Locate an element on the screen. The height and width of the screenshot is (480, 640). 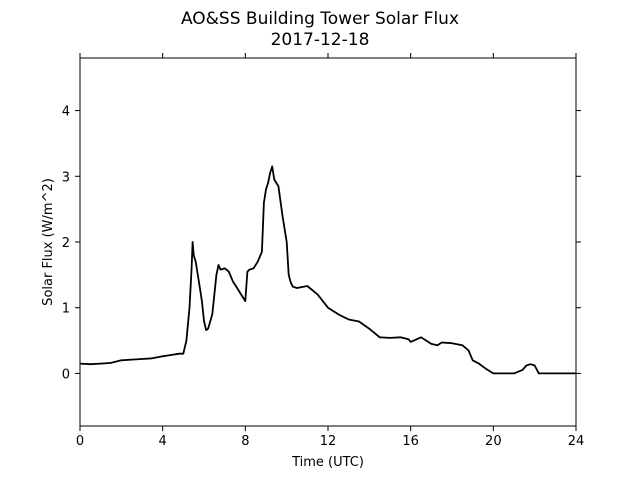
x-tick-label-4: 16 is located at coordinates (410, 441).